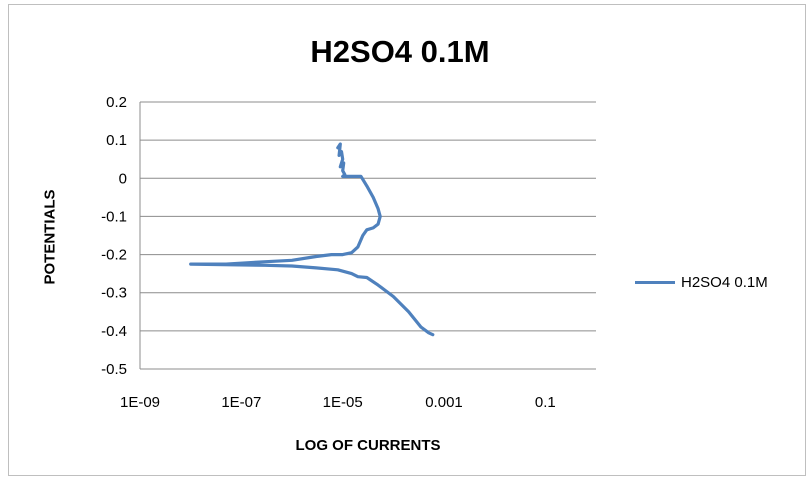  I want to click on series-layer, so click(312, 239).